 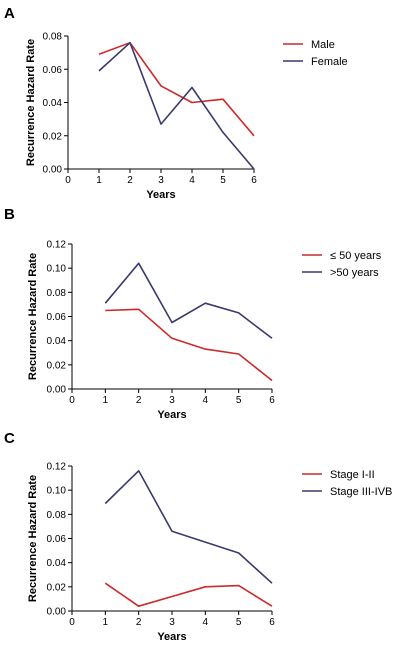 I want to click on panel-letter-a: A, so click(x=9, y=13).